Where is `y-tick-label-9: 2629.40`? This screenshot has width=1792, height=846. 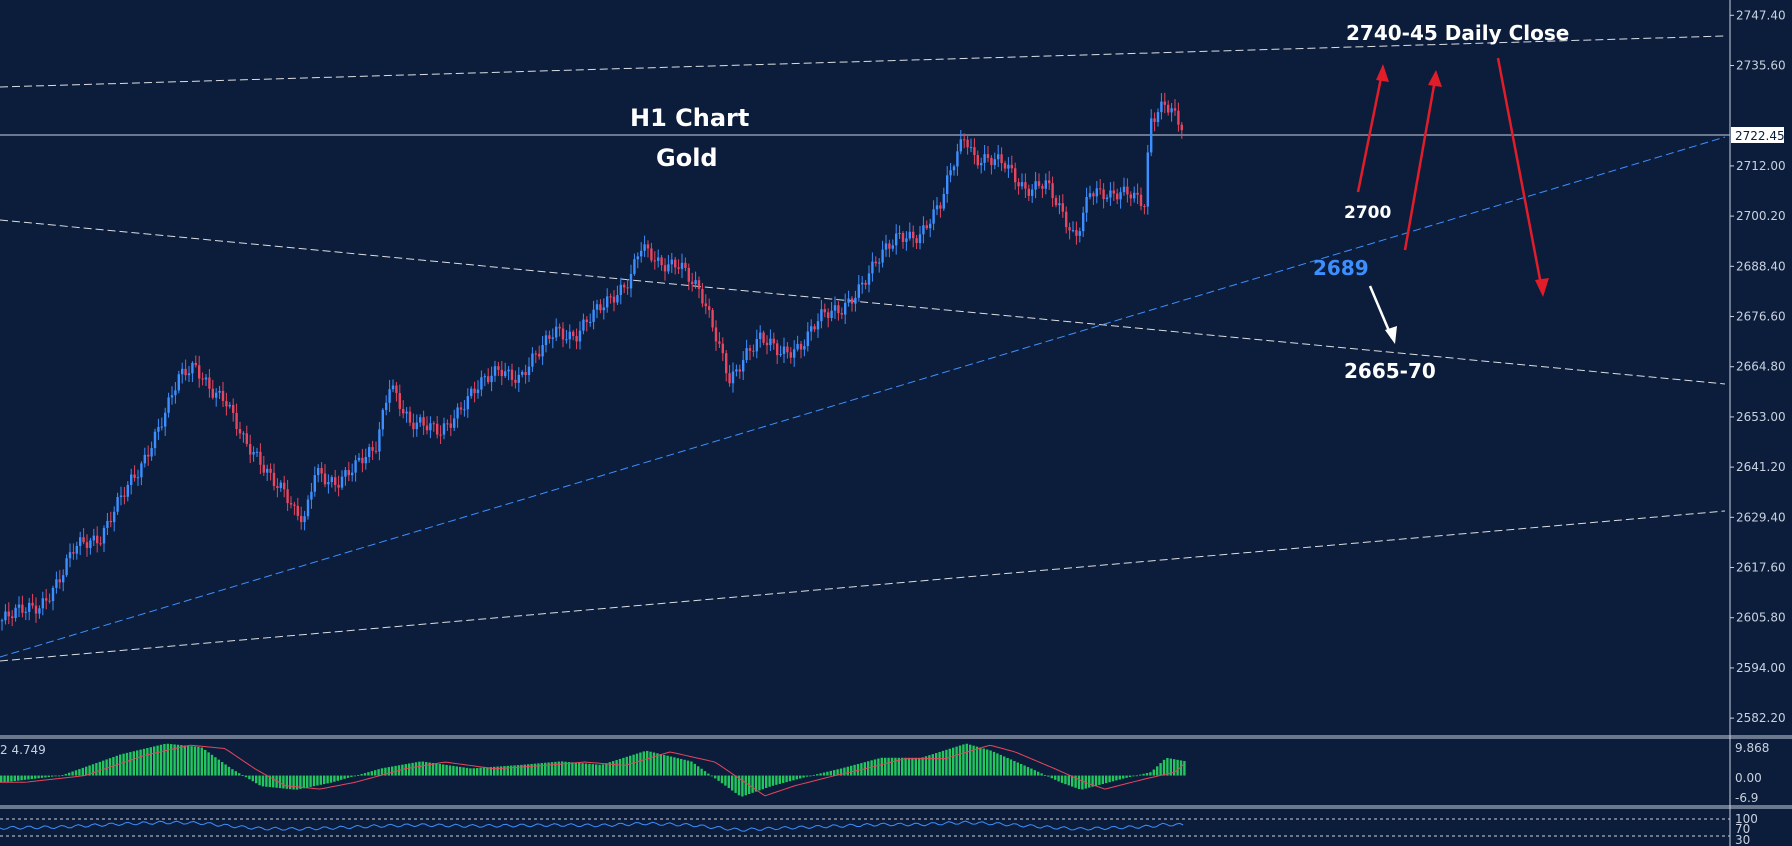
y-tick-label-9: 2629.40 is located at coordinates (1761, 517).